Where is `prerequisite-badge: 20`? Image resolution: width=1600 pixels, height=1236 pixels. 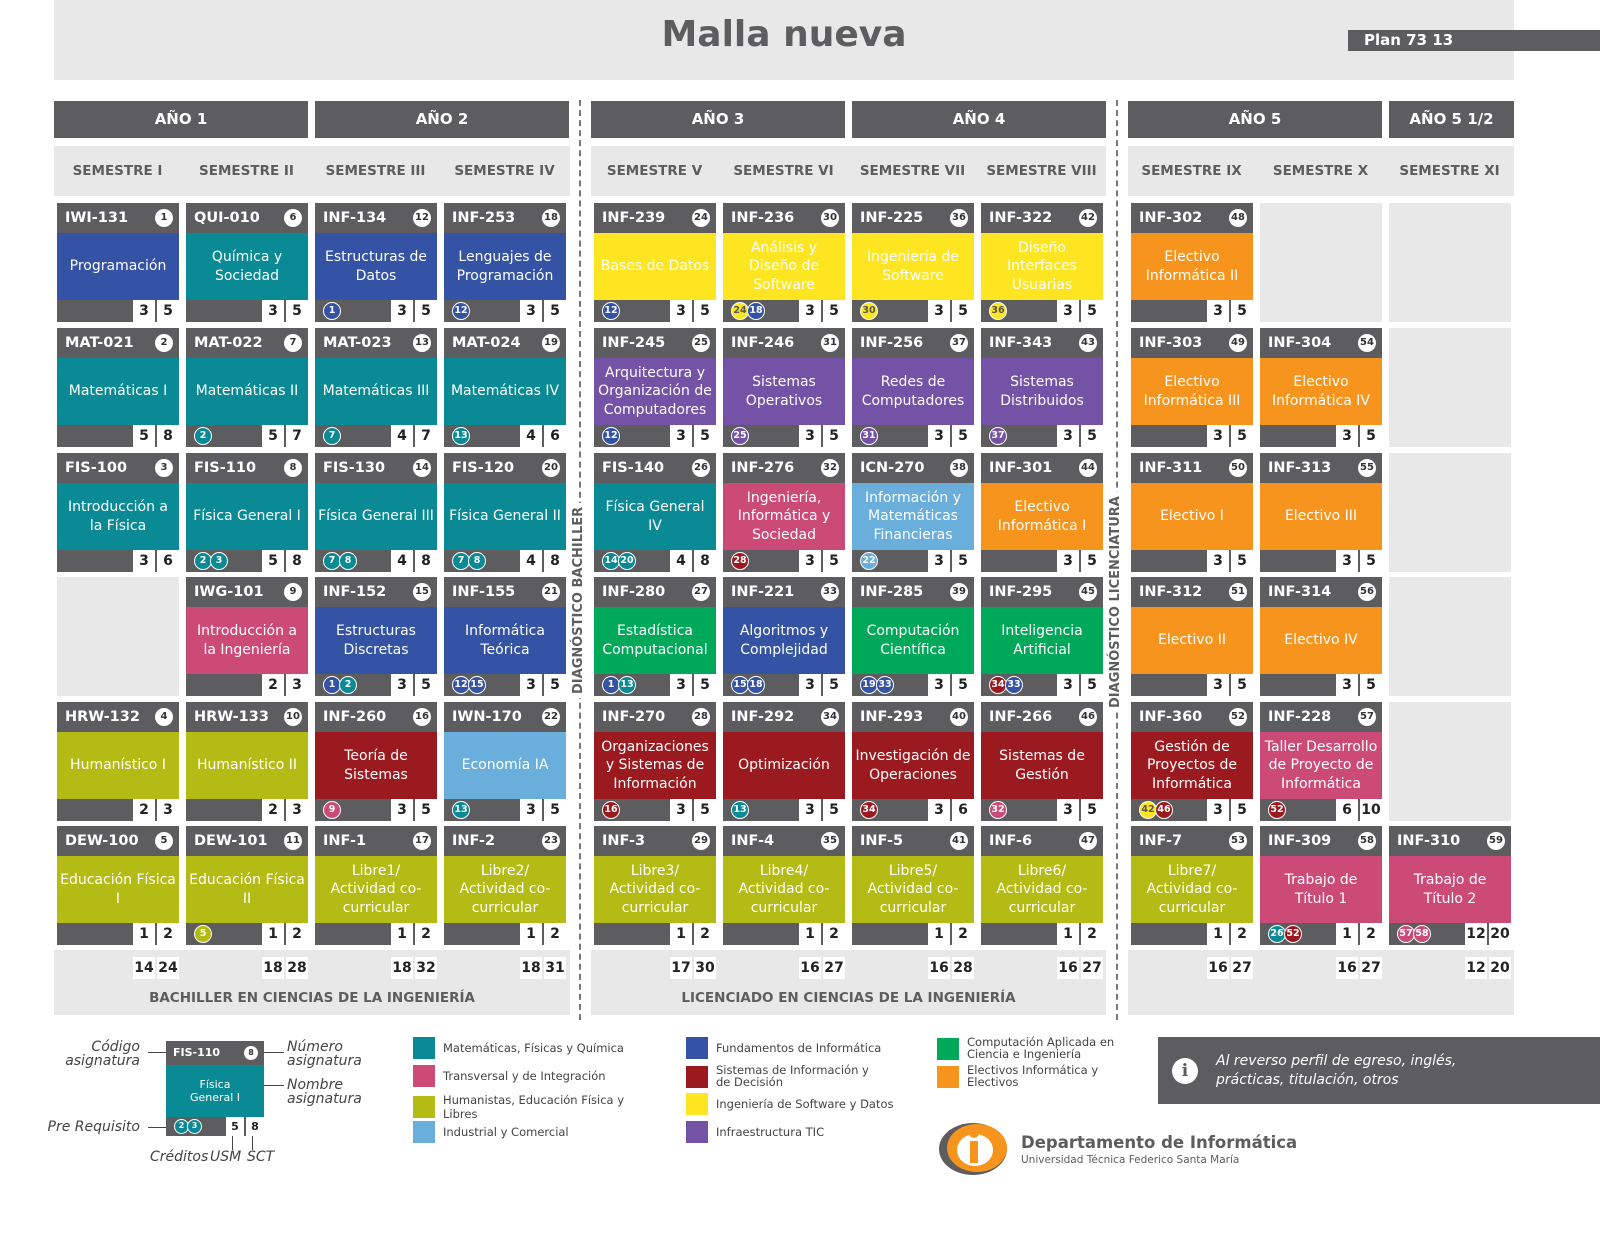
prerequisite-badge: 20 is located at coordinates (627, 561).